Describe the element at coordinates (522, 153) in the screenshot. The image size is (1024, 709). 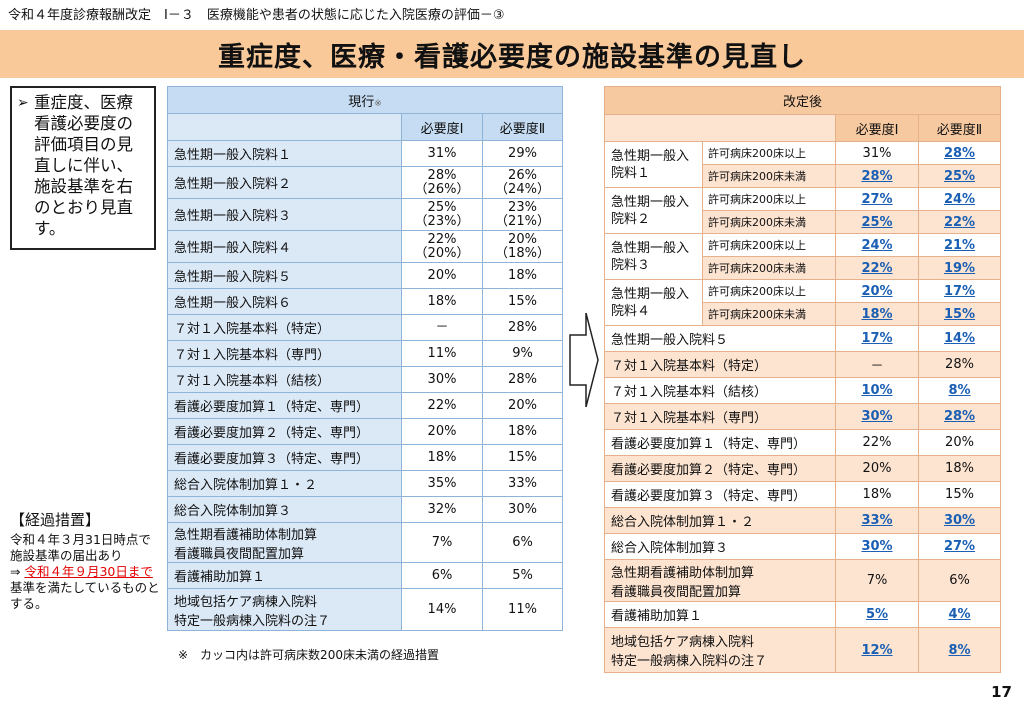
I see `value-text: 29%` at that location.